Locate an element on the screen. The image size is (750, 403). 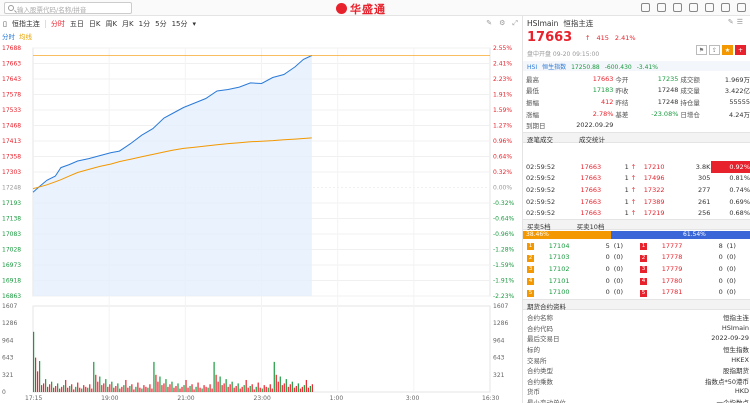
time-tick-label: 19:00 is located at coordinates (109, 398).